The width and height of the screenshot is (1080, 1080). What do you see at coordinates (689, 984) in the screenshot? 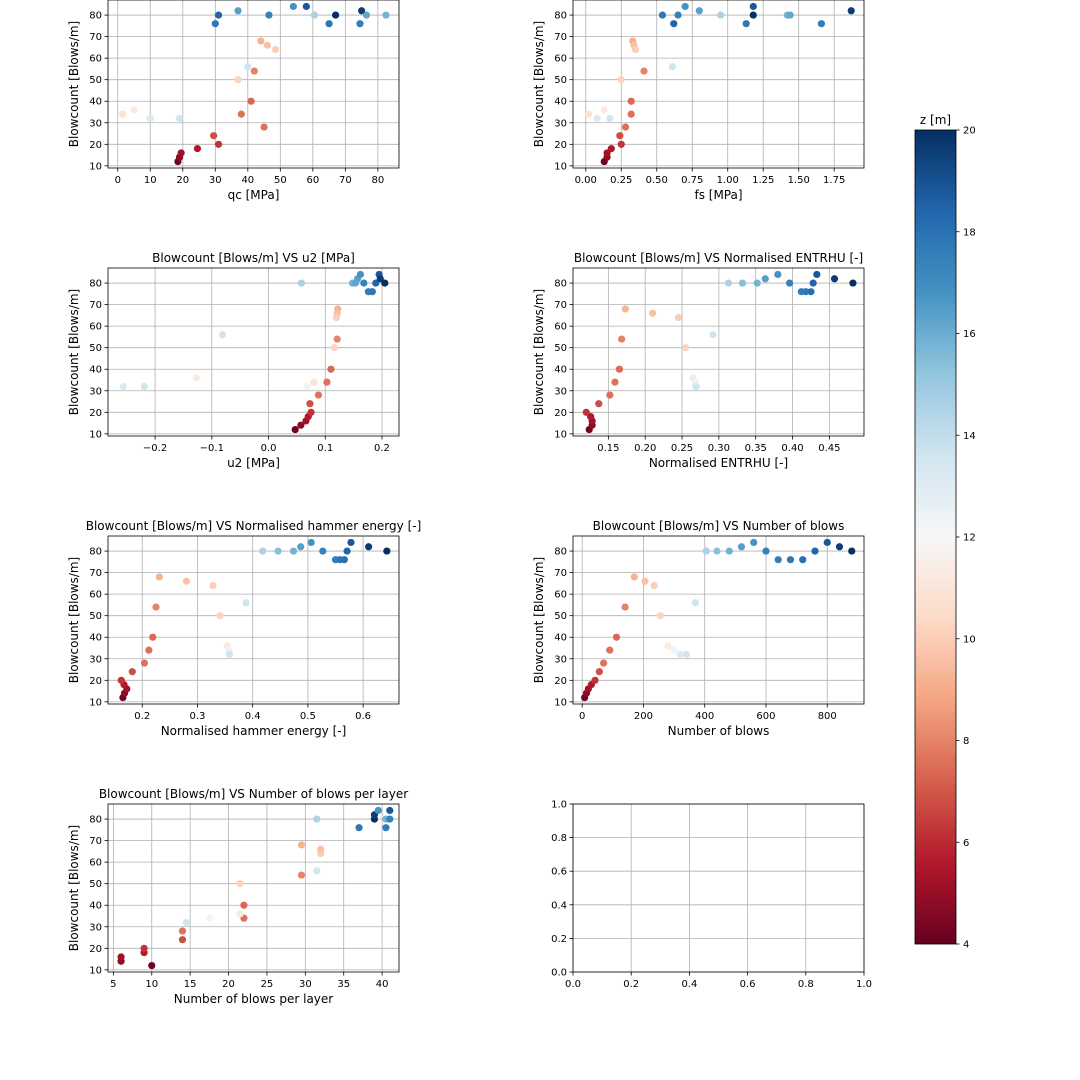
I see `x-tick-label: 0.4` at bounding box center [689, 984].